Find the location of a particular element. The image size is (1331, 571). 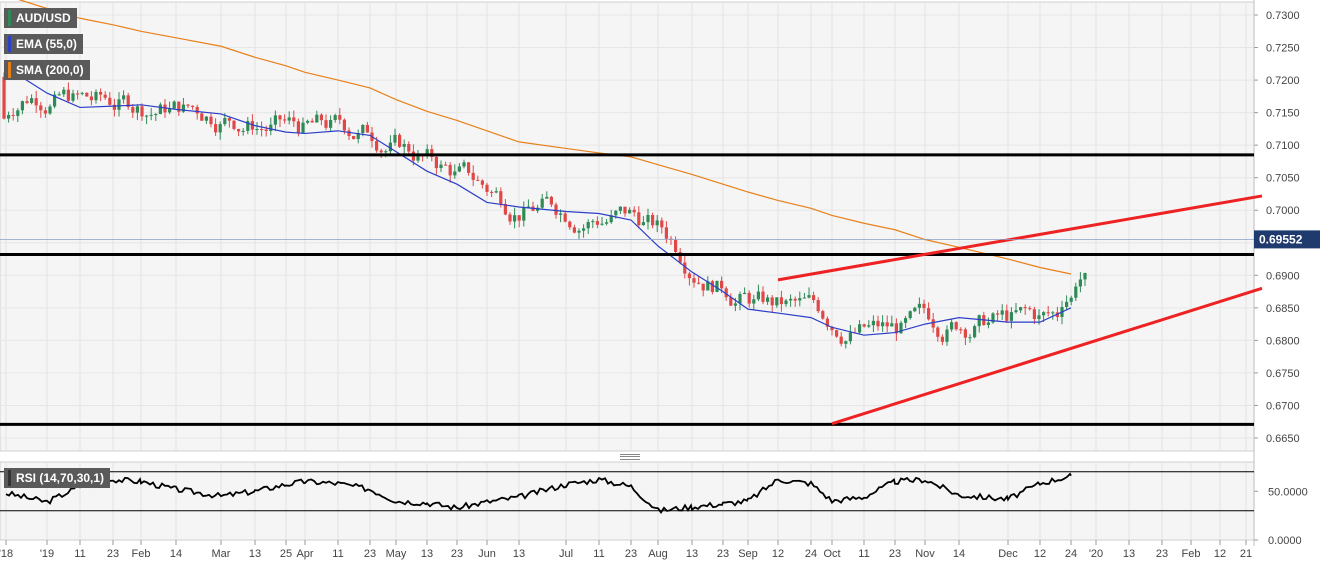

rsi-plot-area is located at coordinates (627, 501).